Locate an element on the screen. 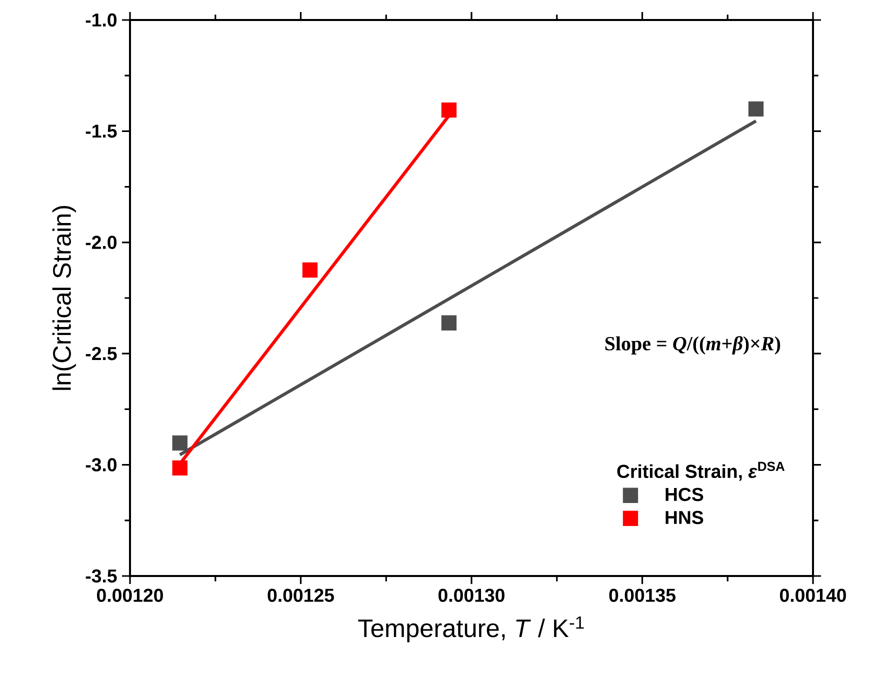 This screenshot has height=687, width=869. y-tick-label: -3.5 is located at coordinates (101, 576).